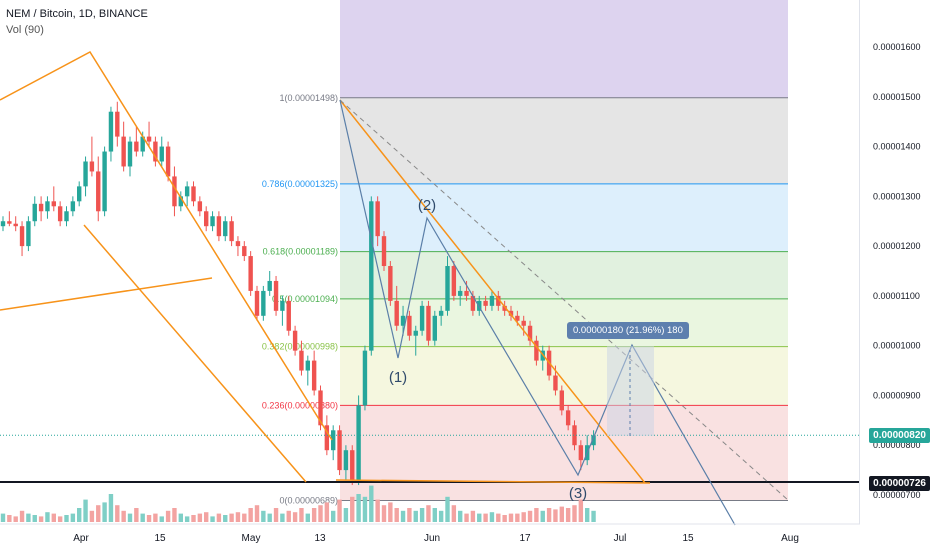 The width and height of the screenshot is (932, 550). What do you see at coordinates (25, 30) in the screenshot?
I see `volume-indicator-label: Vol (90)` at bounding box center [25, 30].